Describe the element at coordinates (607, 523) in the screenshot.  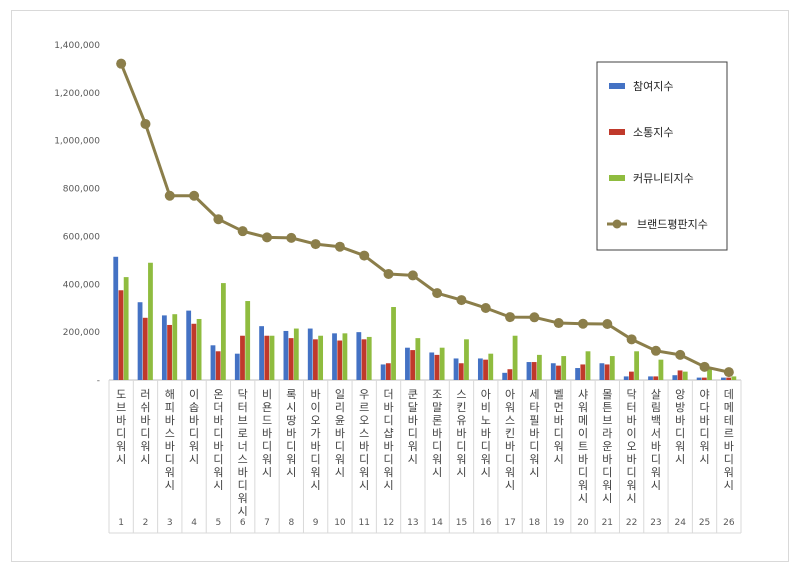
I see `x-rank-label: 21` at that location.